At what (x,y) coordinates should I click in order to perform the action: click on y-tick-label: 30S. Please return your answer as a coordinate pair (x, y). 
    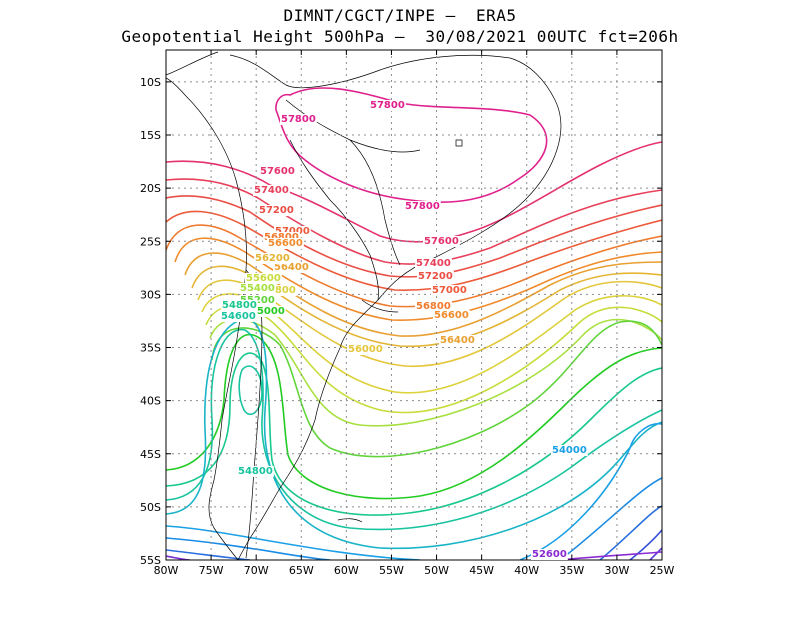
    Looking at the image, I should click on (150, 294).